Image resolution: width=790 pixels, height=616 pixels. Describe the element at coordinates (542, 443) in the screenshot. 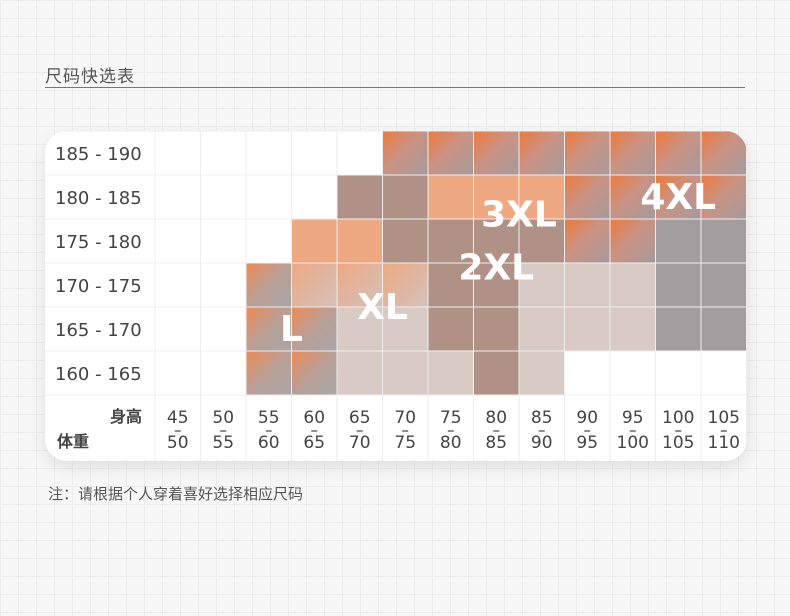

I see `col-label-bottom: 90` at that location.